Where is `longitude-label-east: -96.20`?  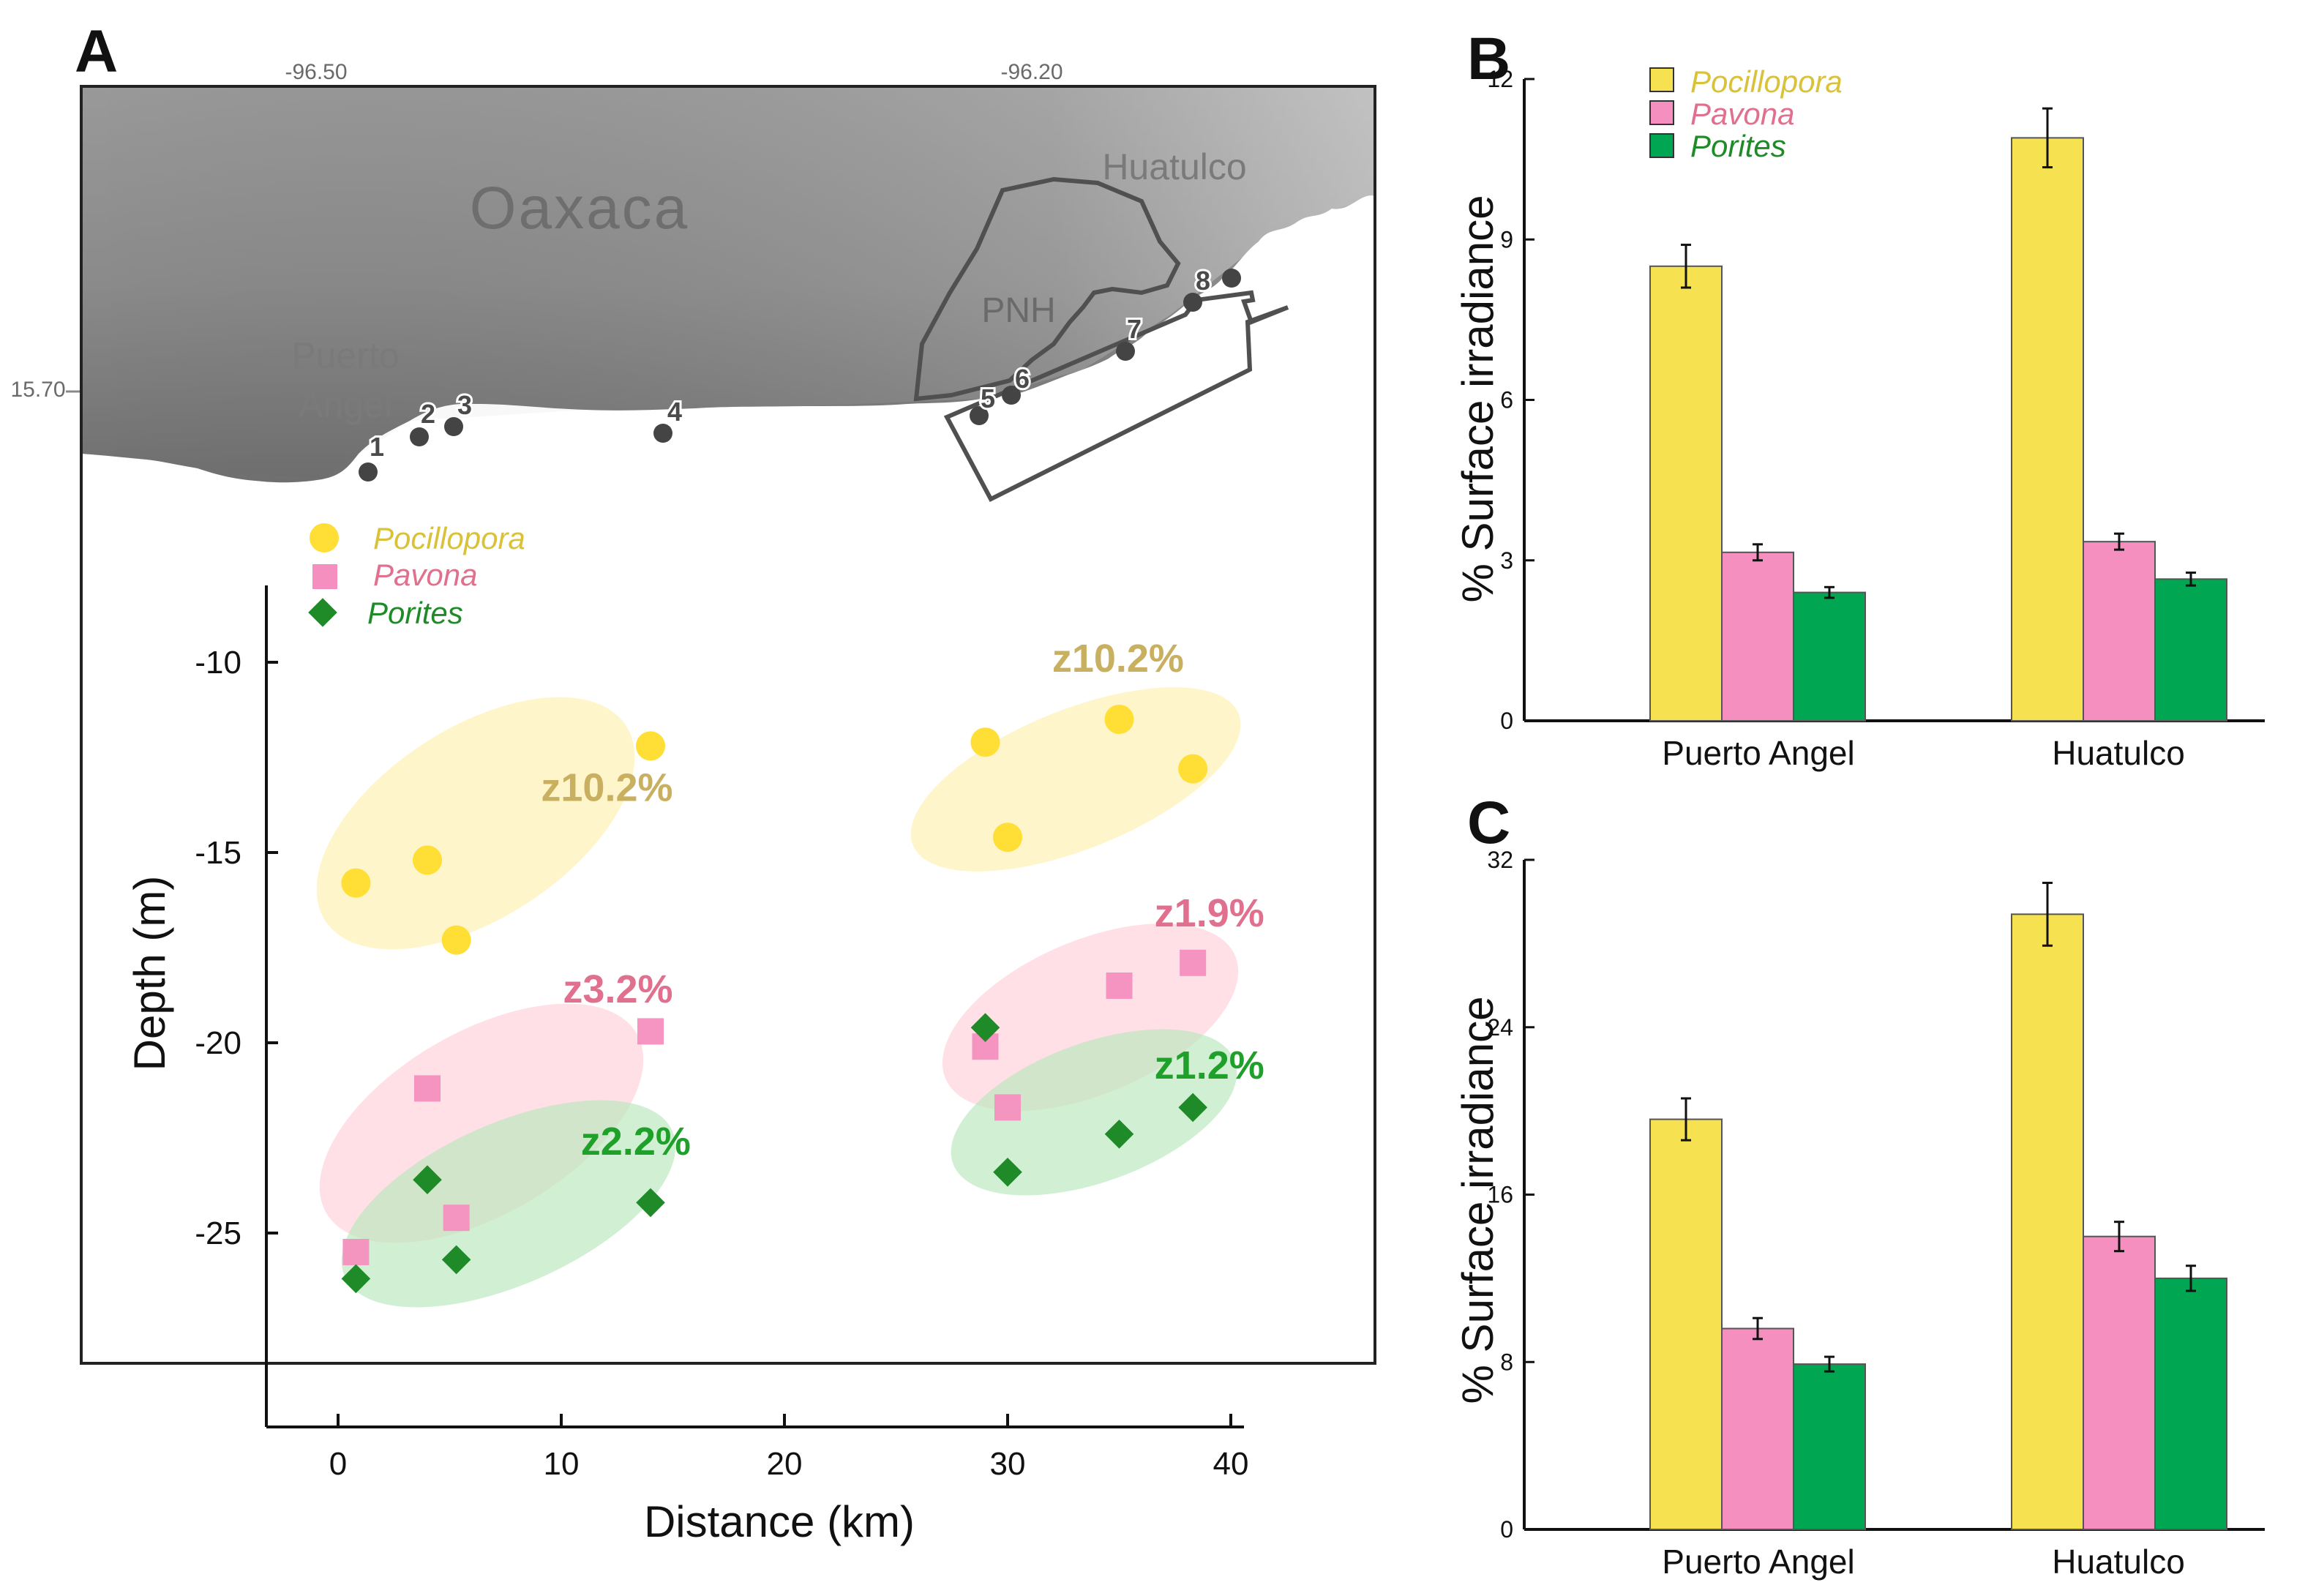 longitude-label-east: -96.20 is located at coordinates (1031, 72).